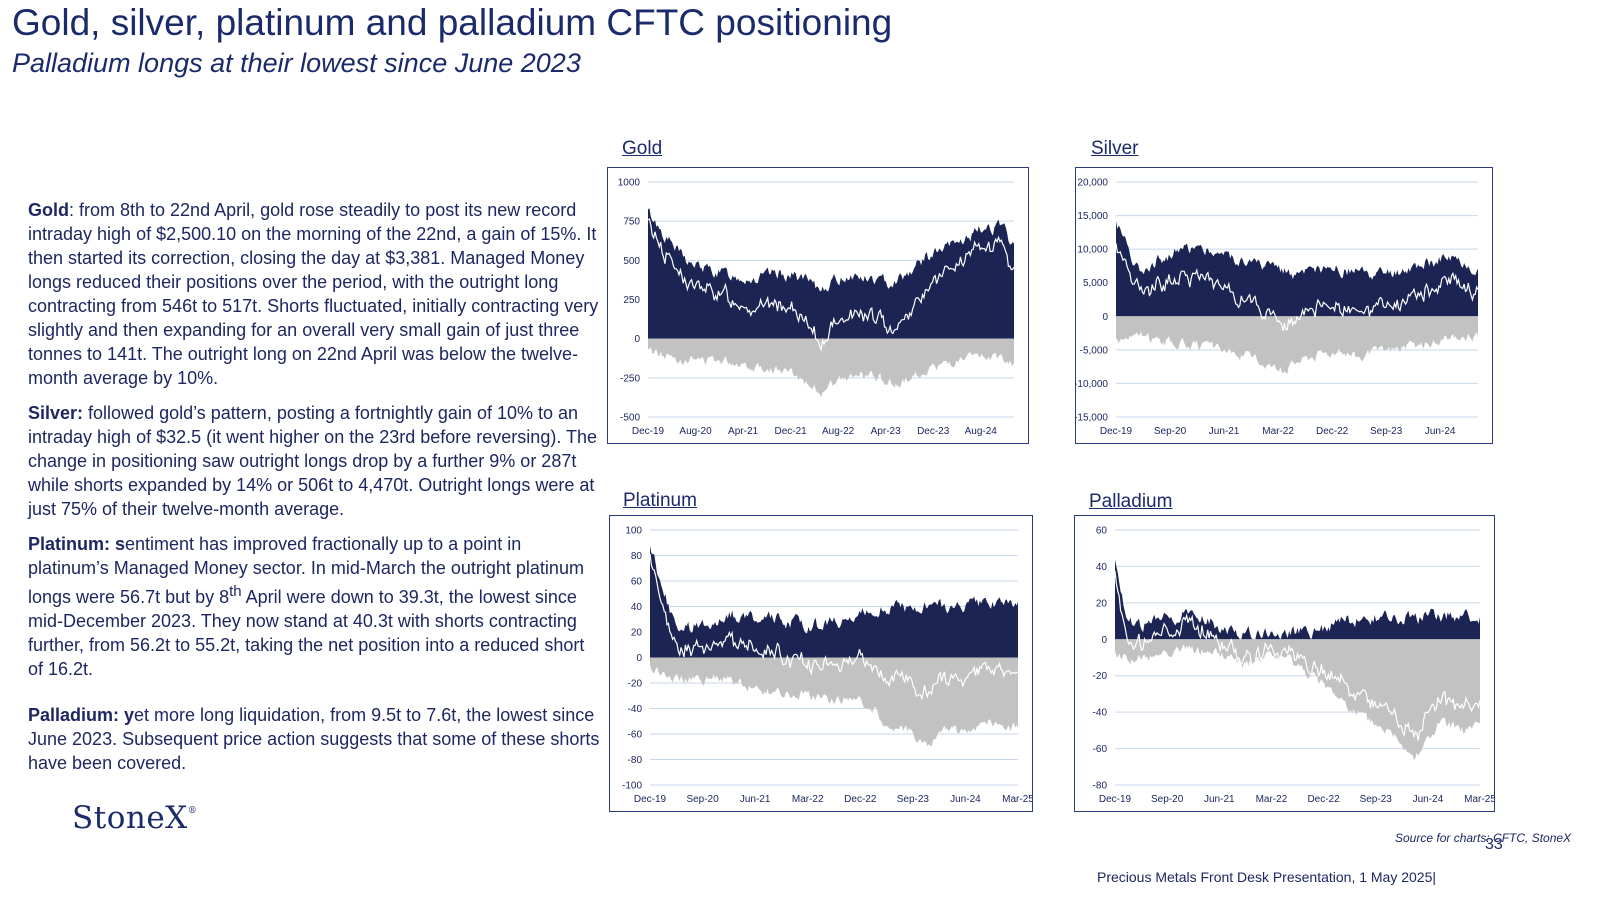  Describe the element at coordinates (1483, 838) in the screenshot. I see `chart-source: Source for charts: CFTC, StoneX` at that location.